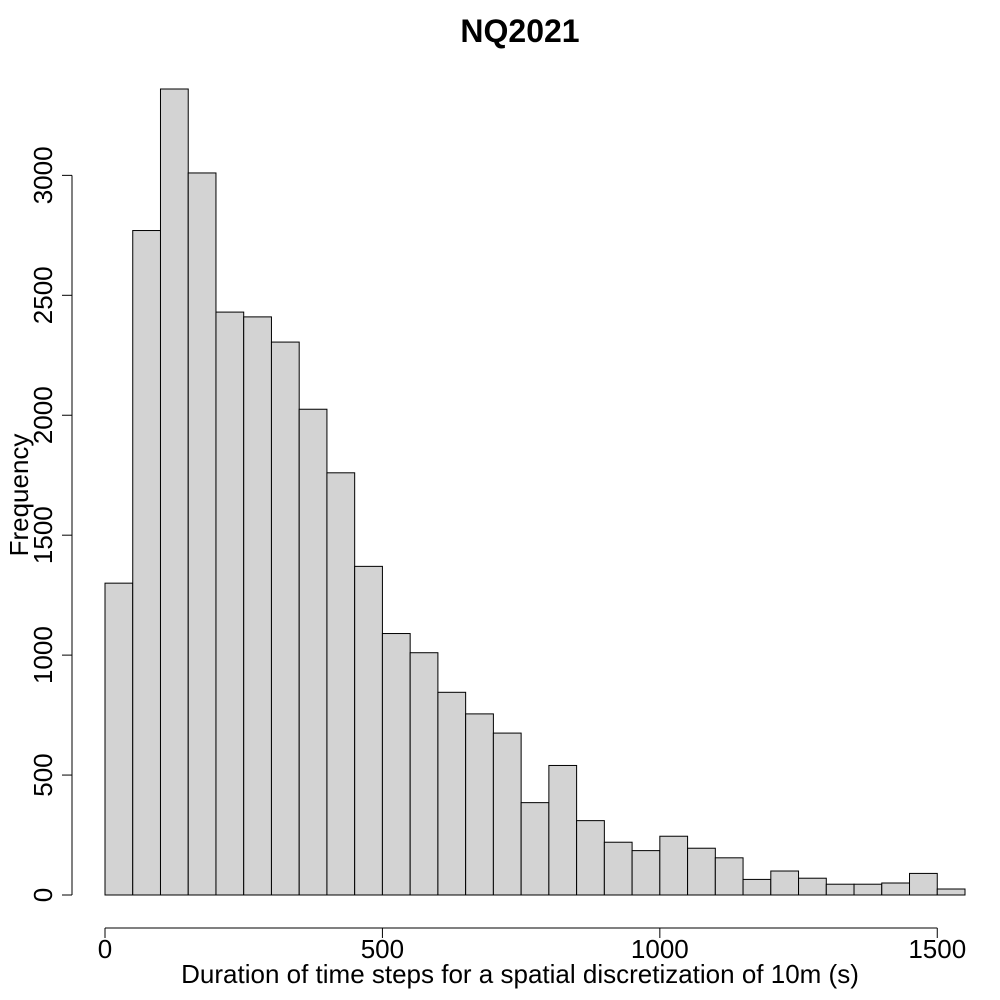  What do you see at coordinates (937, 949) in the screenshot?
I see `x-tick-label: 1500` at bounding box center [937, 949].